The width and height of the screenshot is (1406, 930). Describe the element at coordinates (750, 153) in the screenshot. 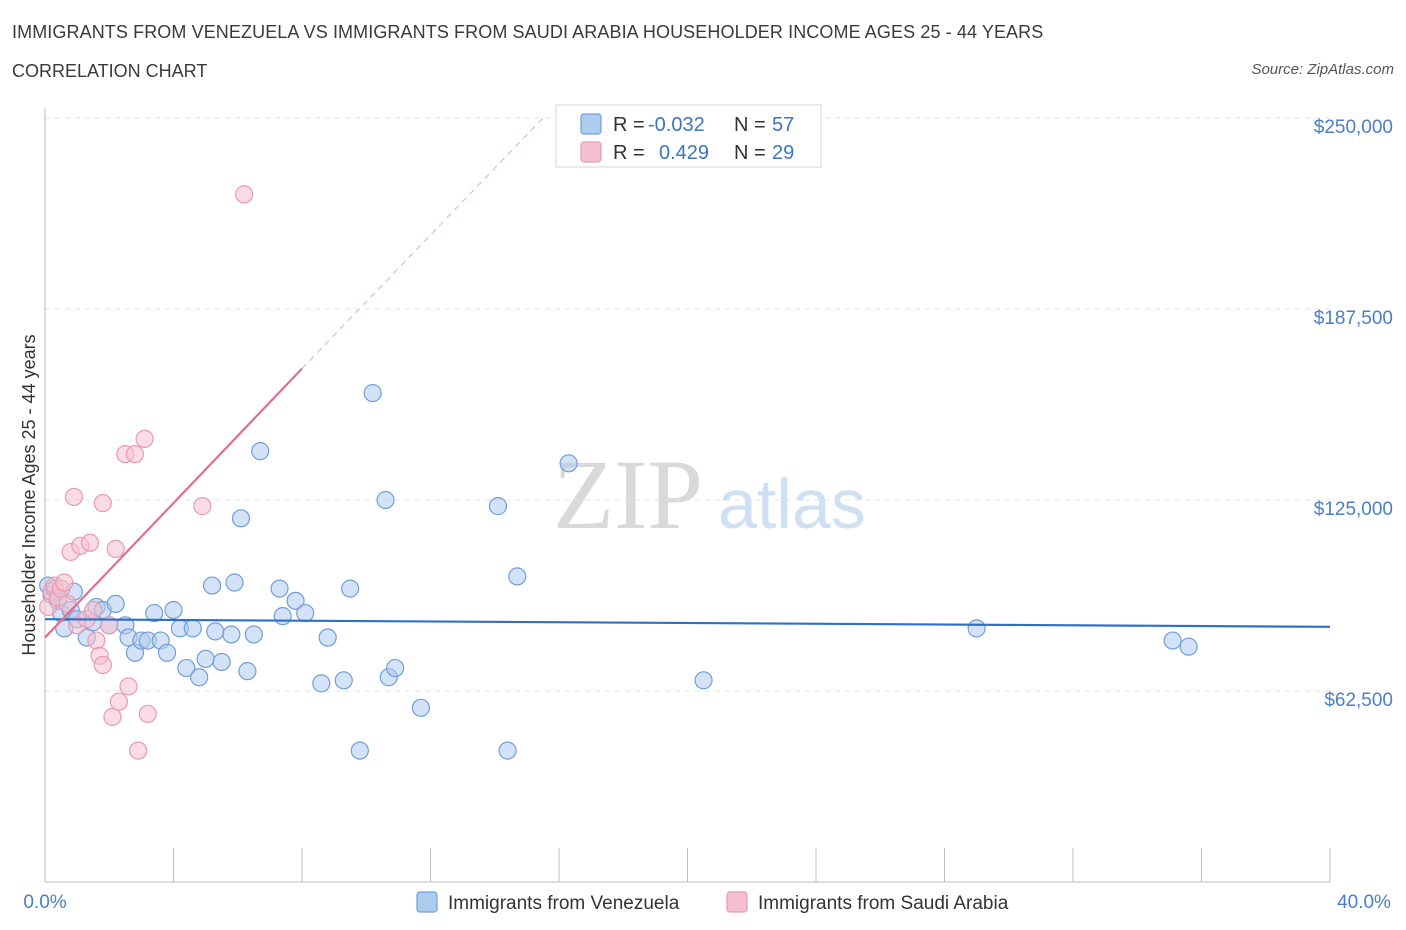

I see `legend-n-label-2: N =` at that location.